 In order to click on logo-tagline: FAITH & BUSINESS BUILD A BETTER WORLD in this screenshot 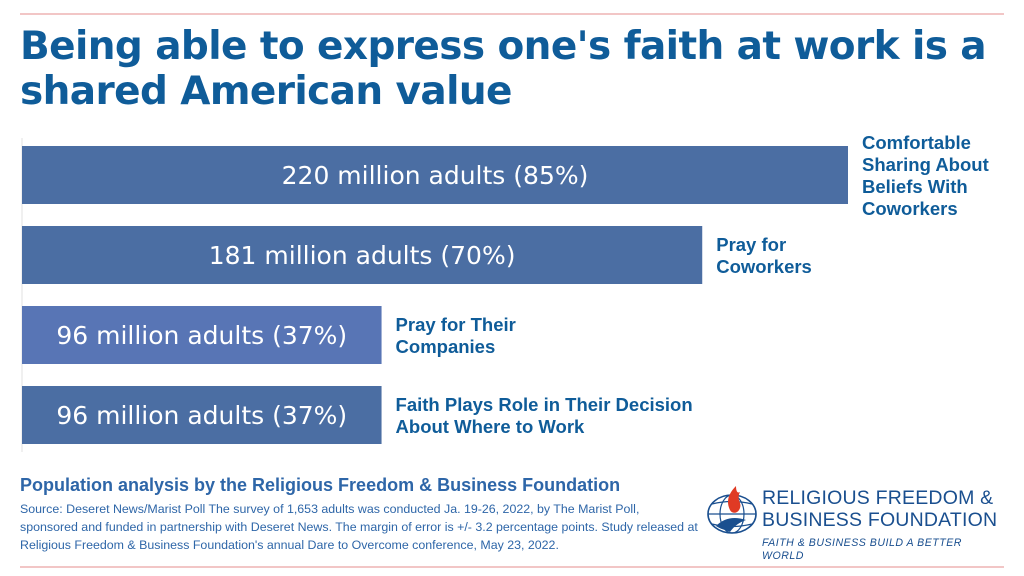, I will do `click(862, 549)`.